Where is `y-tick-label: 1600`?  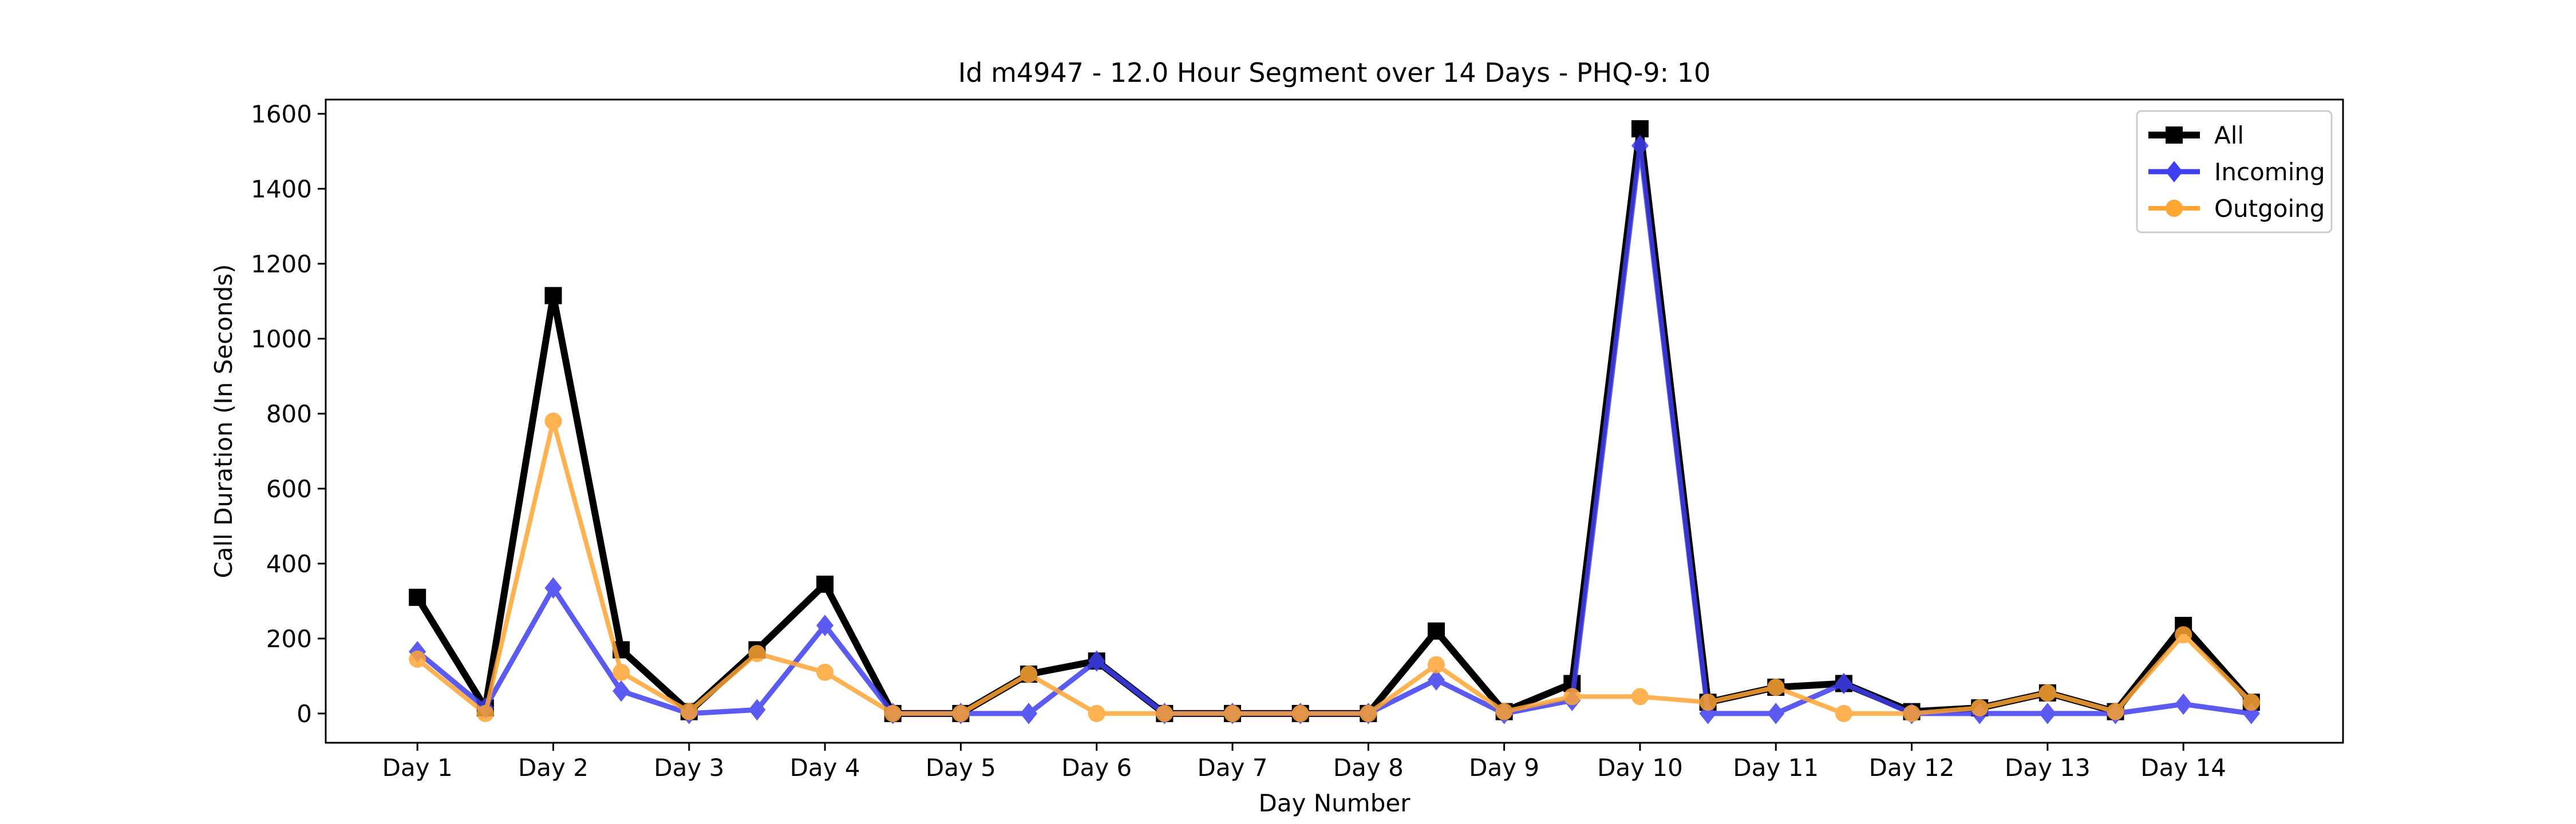 y-tick-label: 1600 is located at coordinates (281, 114).